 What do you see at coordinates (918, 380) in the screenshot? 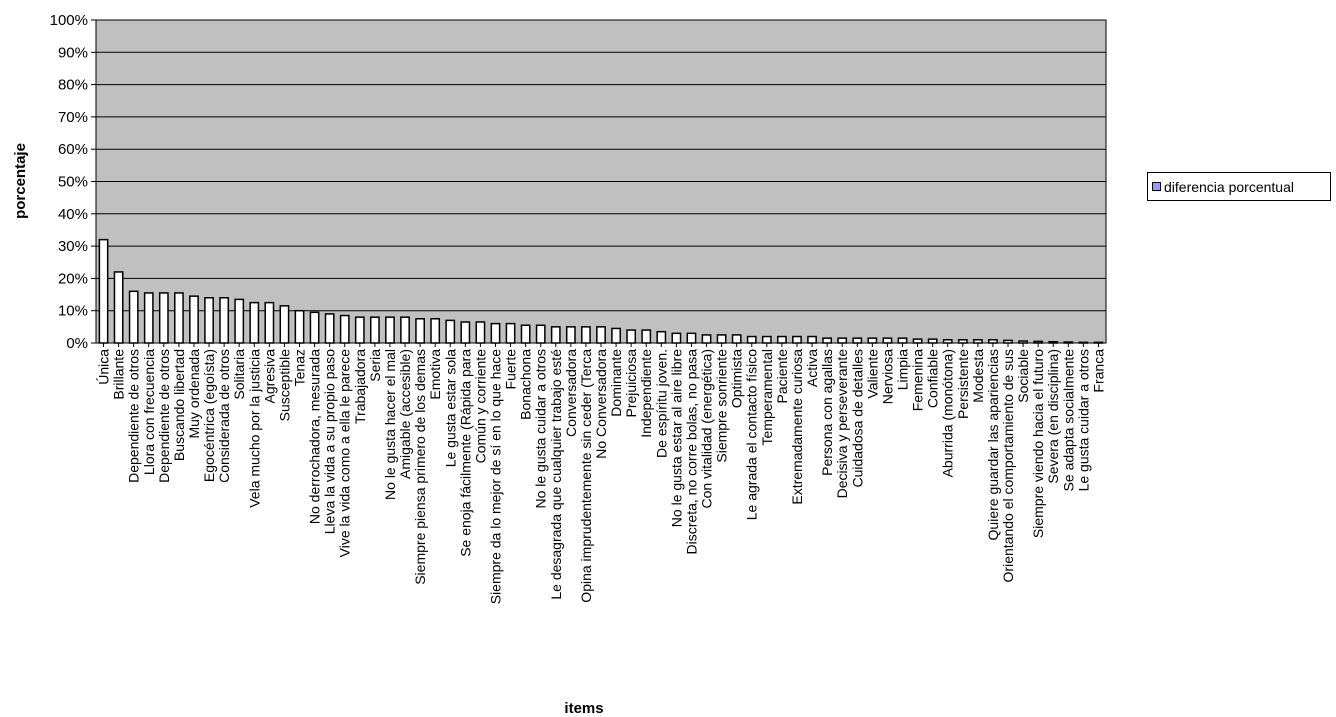
I see `x-tick-label: Femenina` at bounding box center [918, 380].